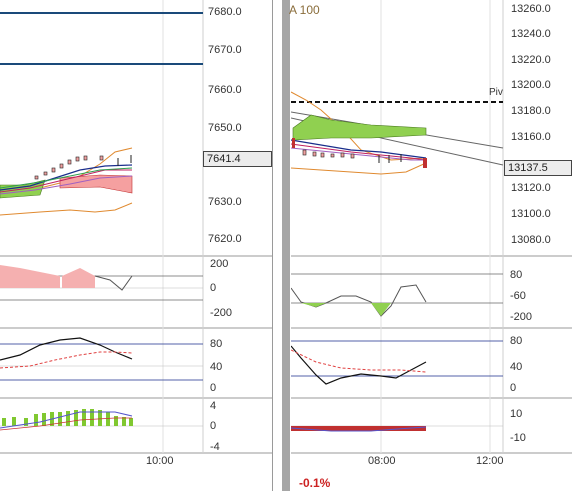 The height and width of the screenshot is (491, 572). Describe the element at coordinates (213, 288) in the screenshot. I see `osc1-label: 0` at that location.